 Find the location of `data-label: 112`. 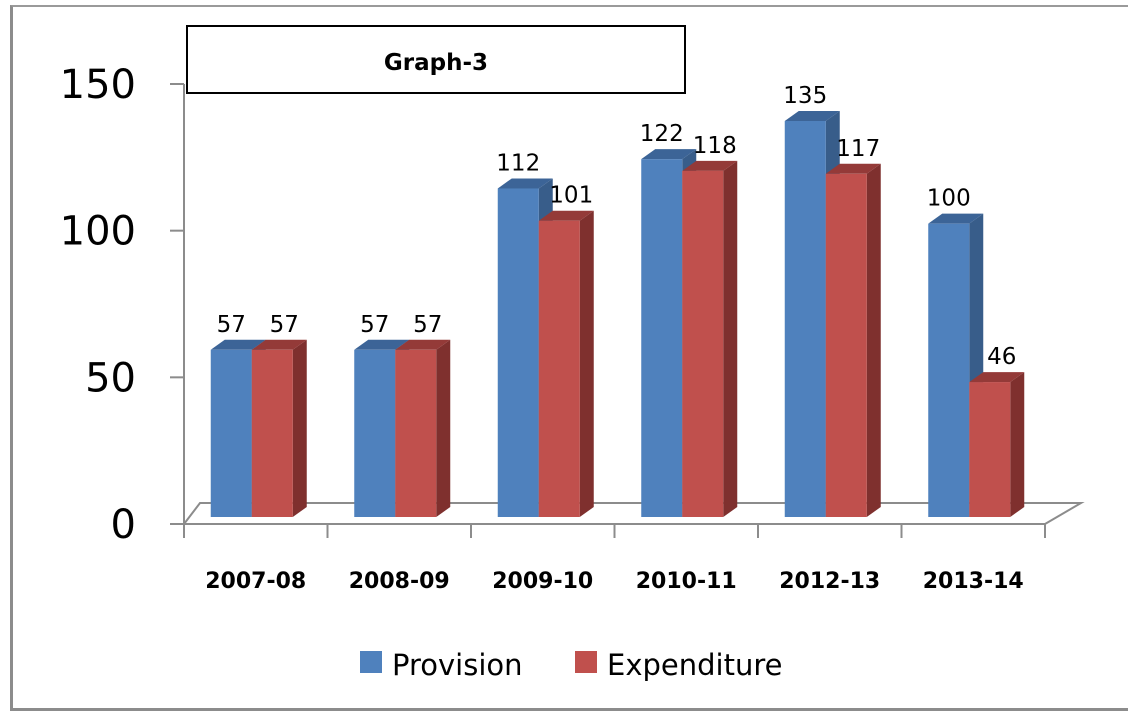

data-label: 112 is located at coordinates (518, 163).